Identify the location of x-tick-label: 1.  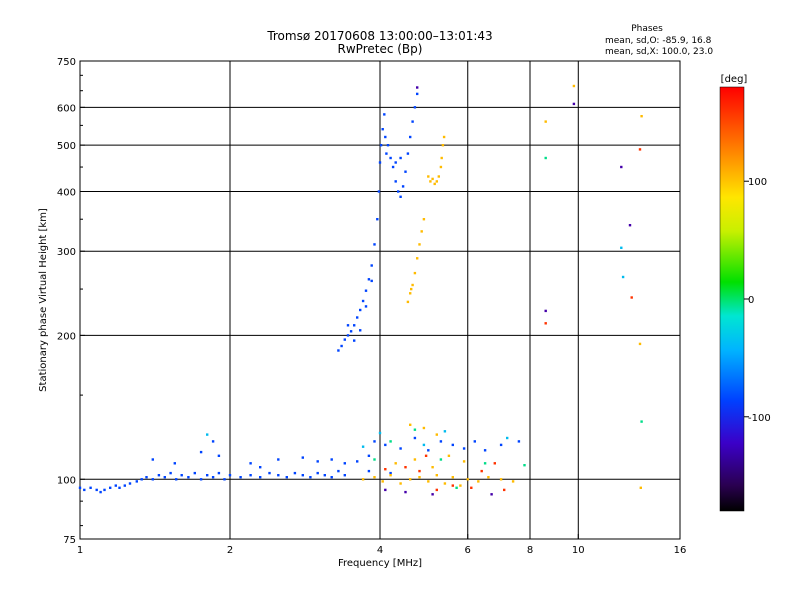
(80, 550).